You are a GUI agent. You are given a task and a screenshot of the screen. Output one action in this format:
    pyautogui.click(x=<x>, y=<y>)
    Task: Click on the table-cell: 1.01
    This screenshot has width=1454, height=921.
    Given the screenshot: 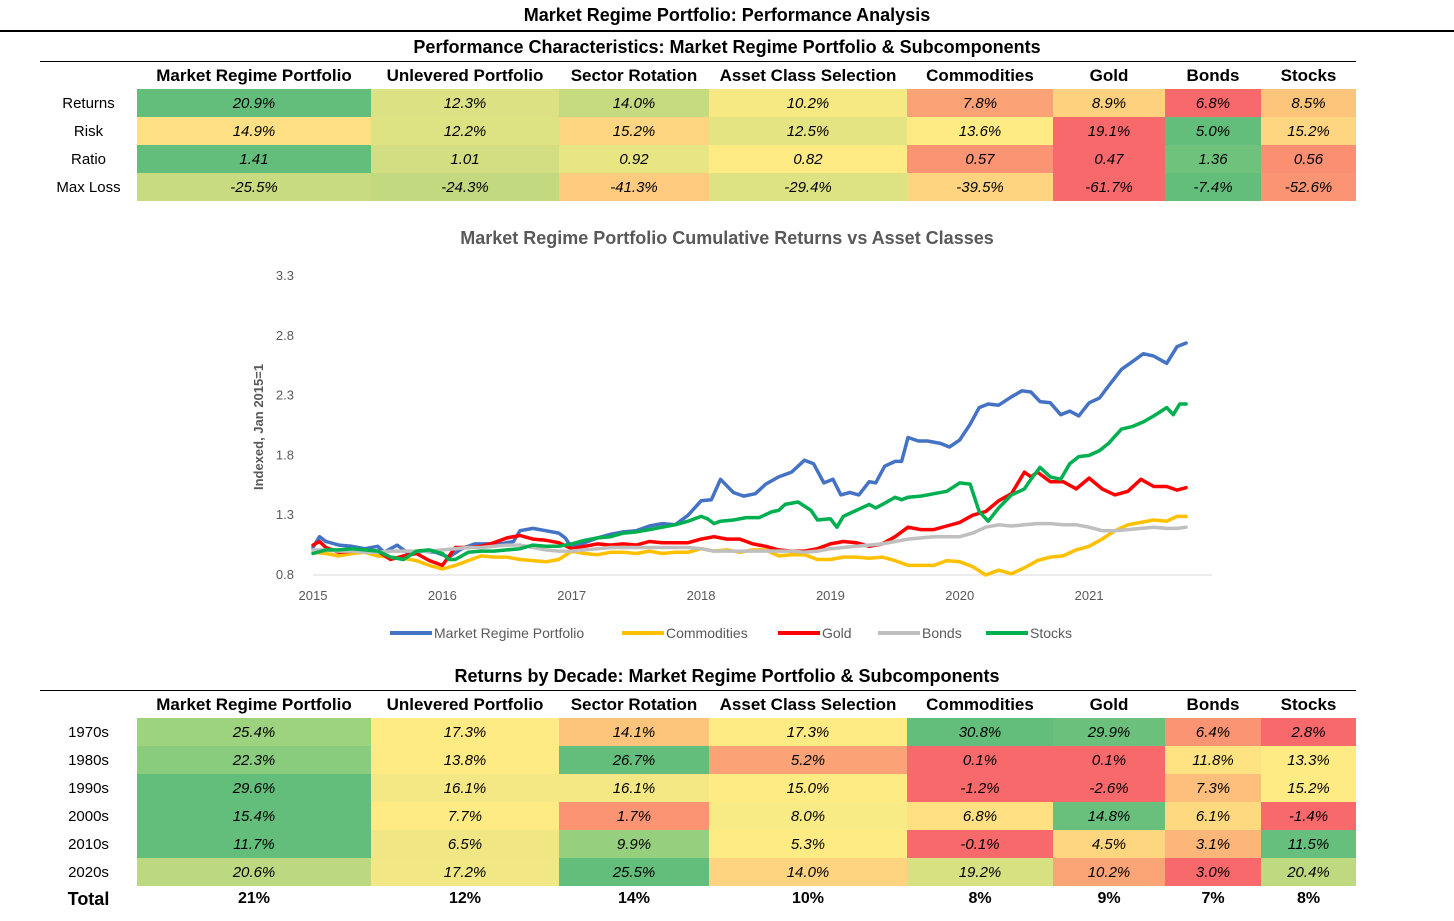 What is the action you would take?
    pyautogui.click(x=465, y=159)
    